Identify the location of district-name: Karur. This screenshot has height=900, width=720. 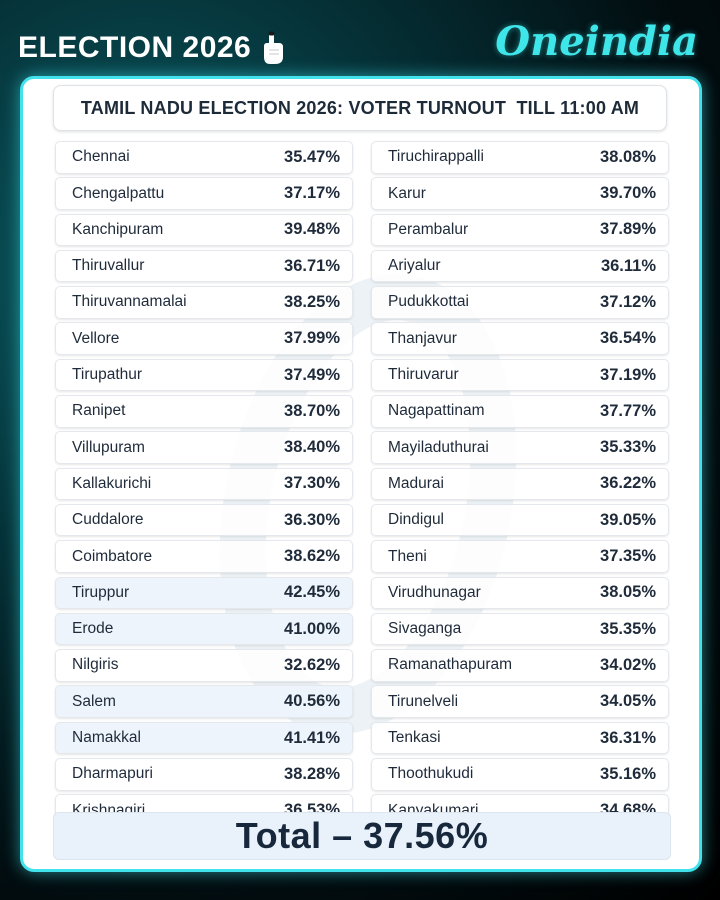
(407, 193).